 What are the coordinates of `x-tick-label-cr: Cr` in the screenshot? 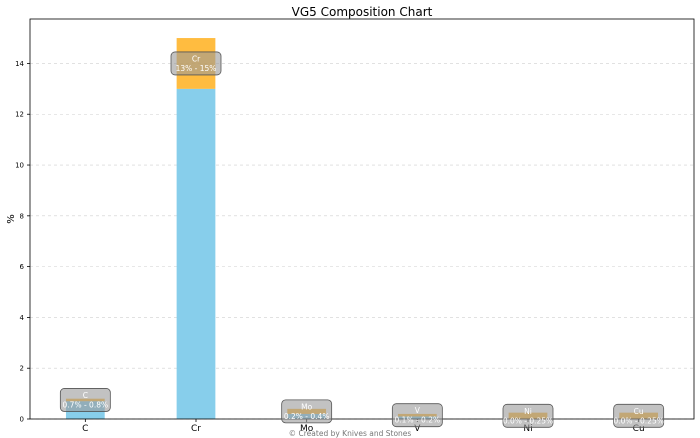 It's located at (196, 429).